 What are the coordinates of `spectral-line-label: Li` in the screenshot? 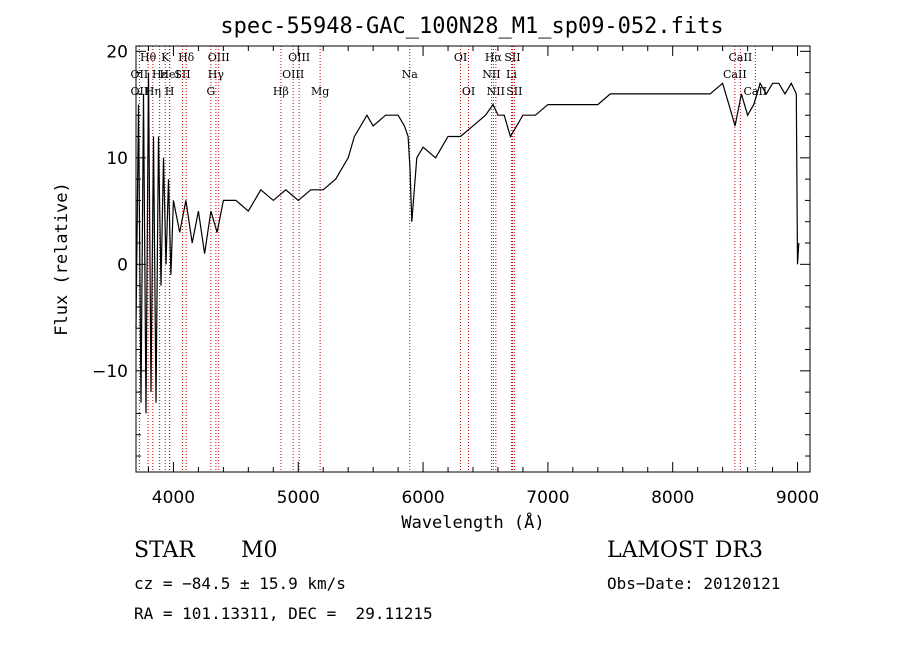 It's located at (511, 74).